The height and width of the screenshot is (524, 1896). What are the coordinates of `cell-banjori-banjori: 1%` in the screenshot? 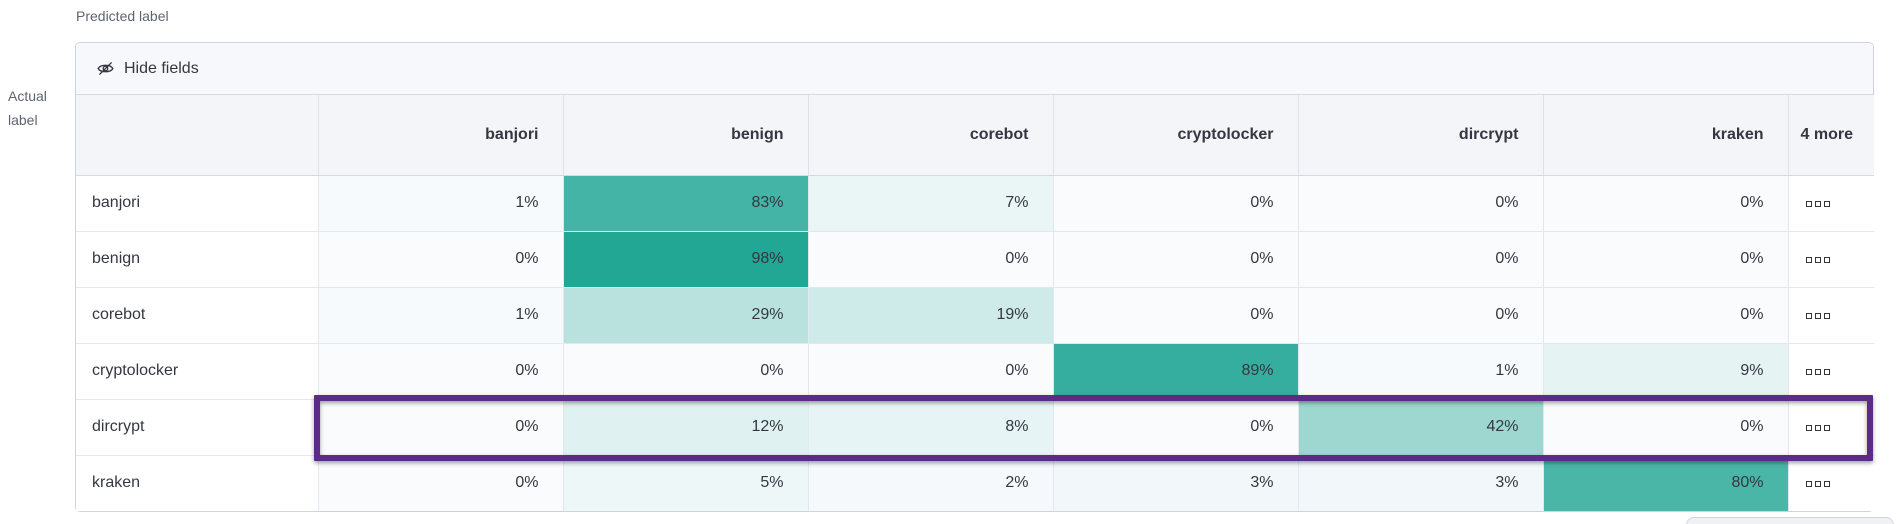 It's located at (441, 203).